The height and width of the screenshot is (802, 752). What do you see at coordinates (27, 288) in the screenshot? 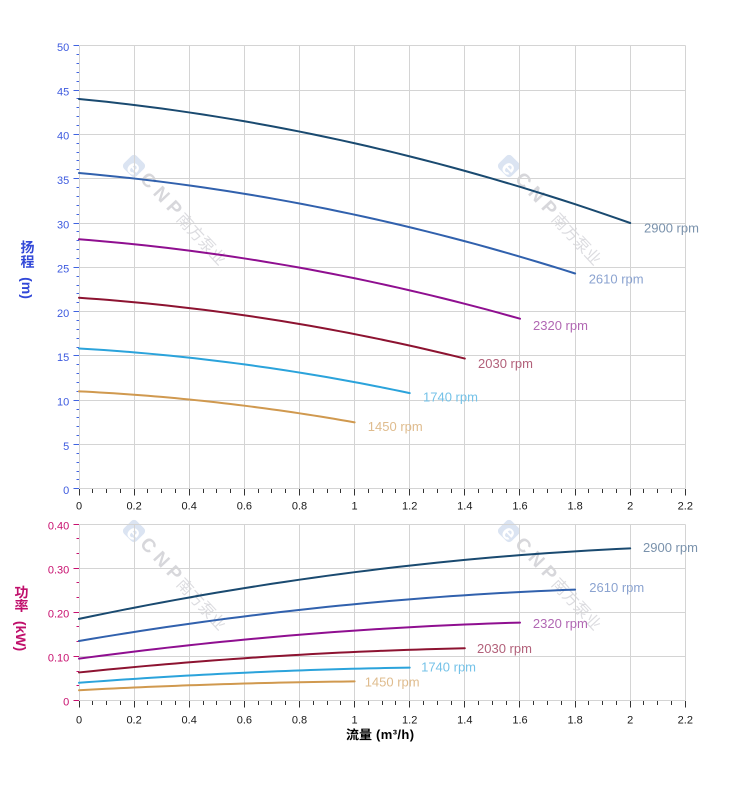
I see `svg-text: (m)` at bounding box center [27, 288].